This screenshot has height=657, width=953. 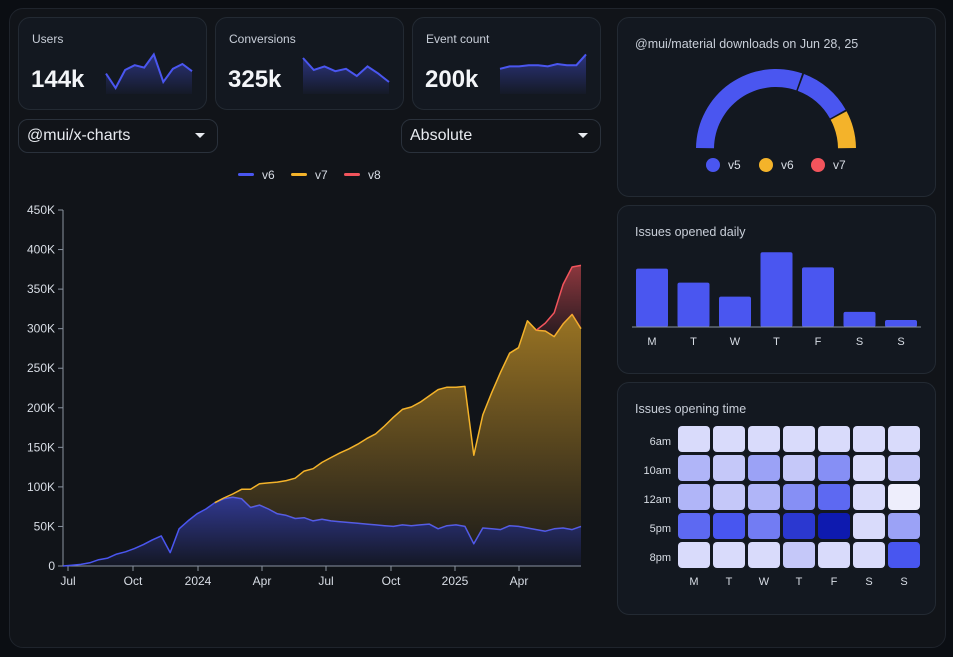 I want to click on bar-x-label: M, so click(x=651, y=342).